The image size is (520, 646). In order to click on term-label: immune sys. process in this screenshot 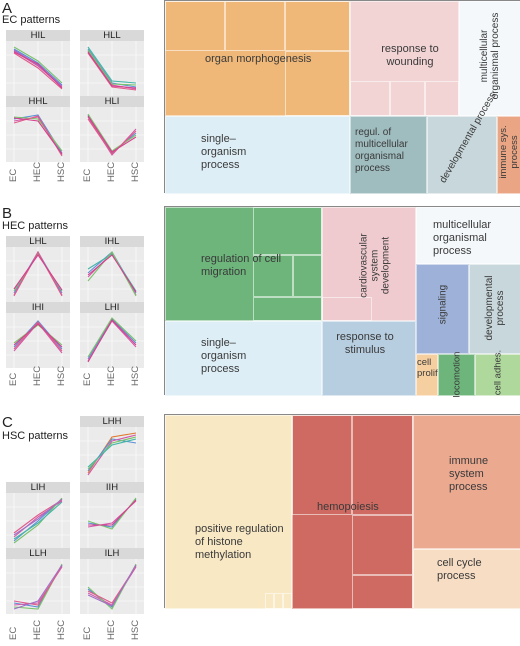, I will do `click(509, 152)`.